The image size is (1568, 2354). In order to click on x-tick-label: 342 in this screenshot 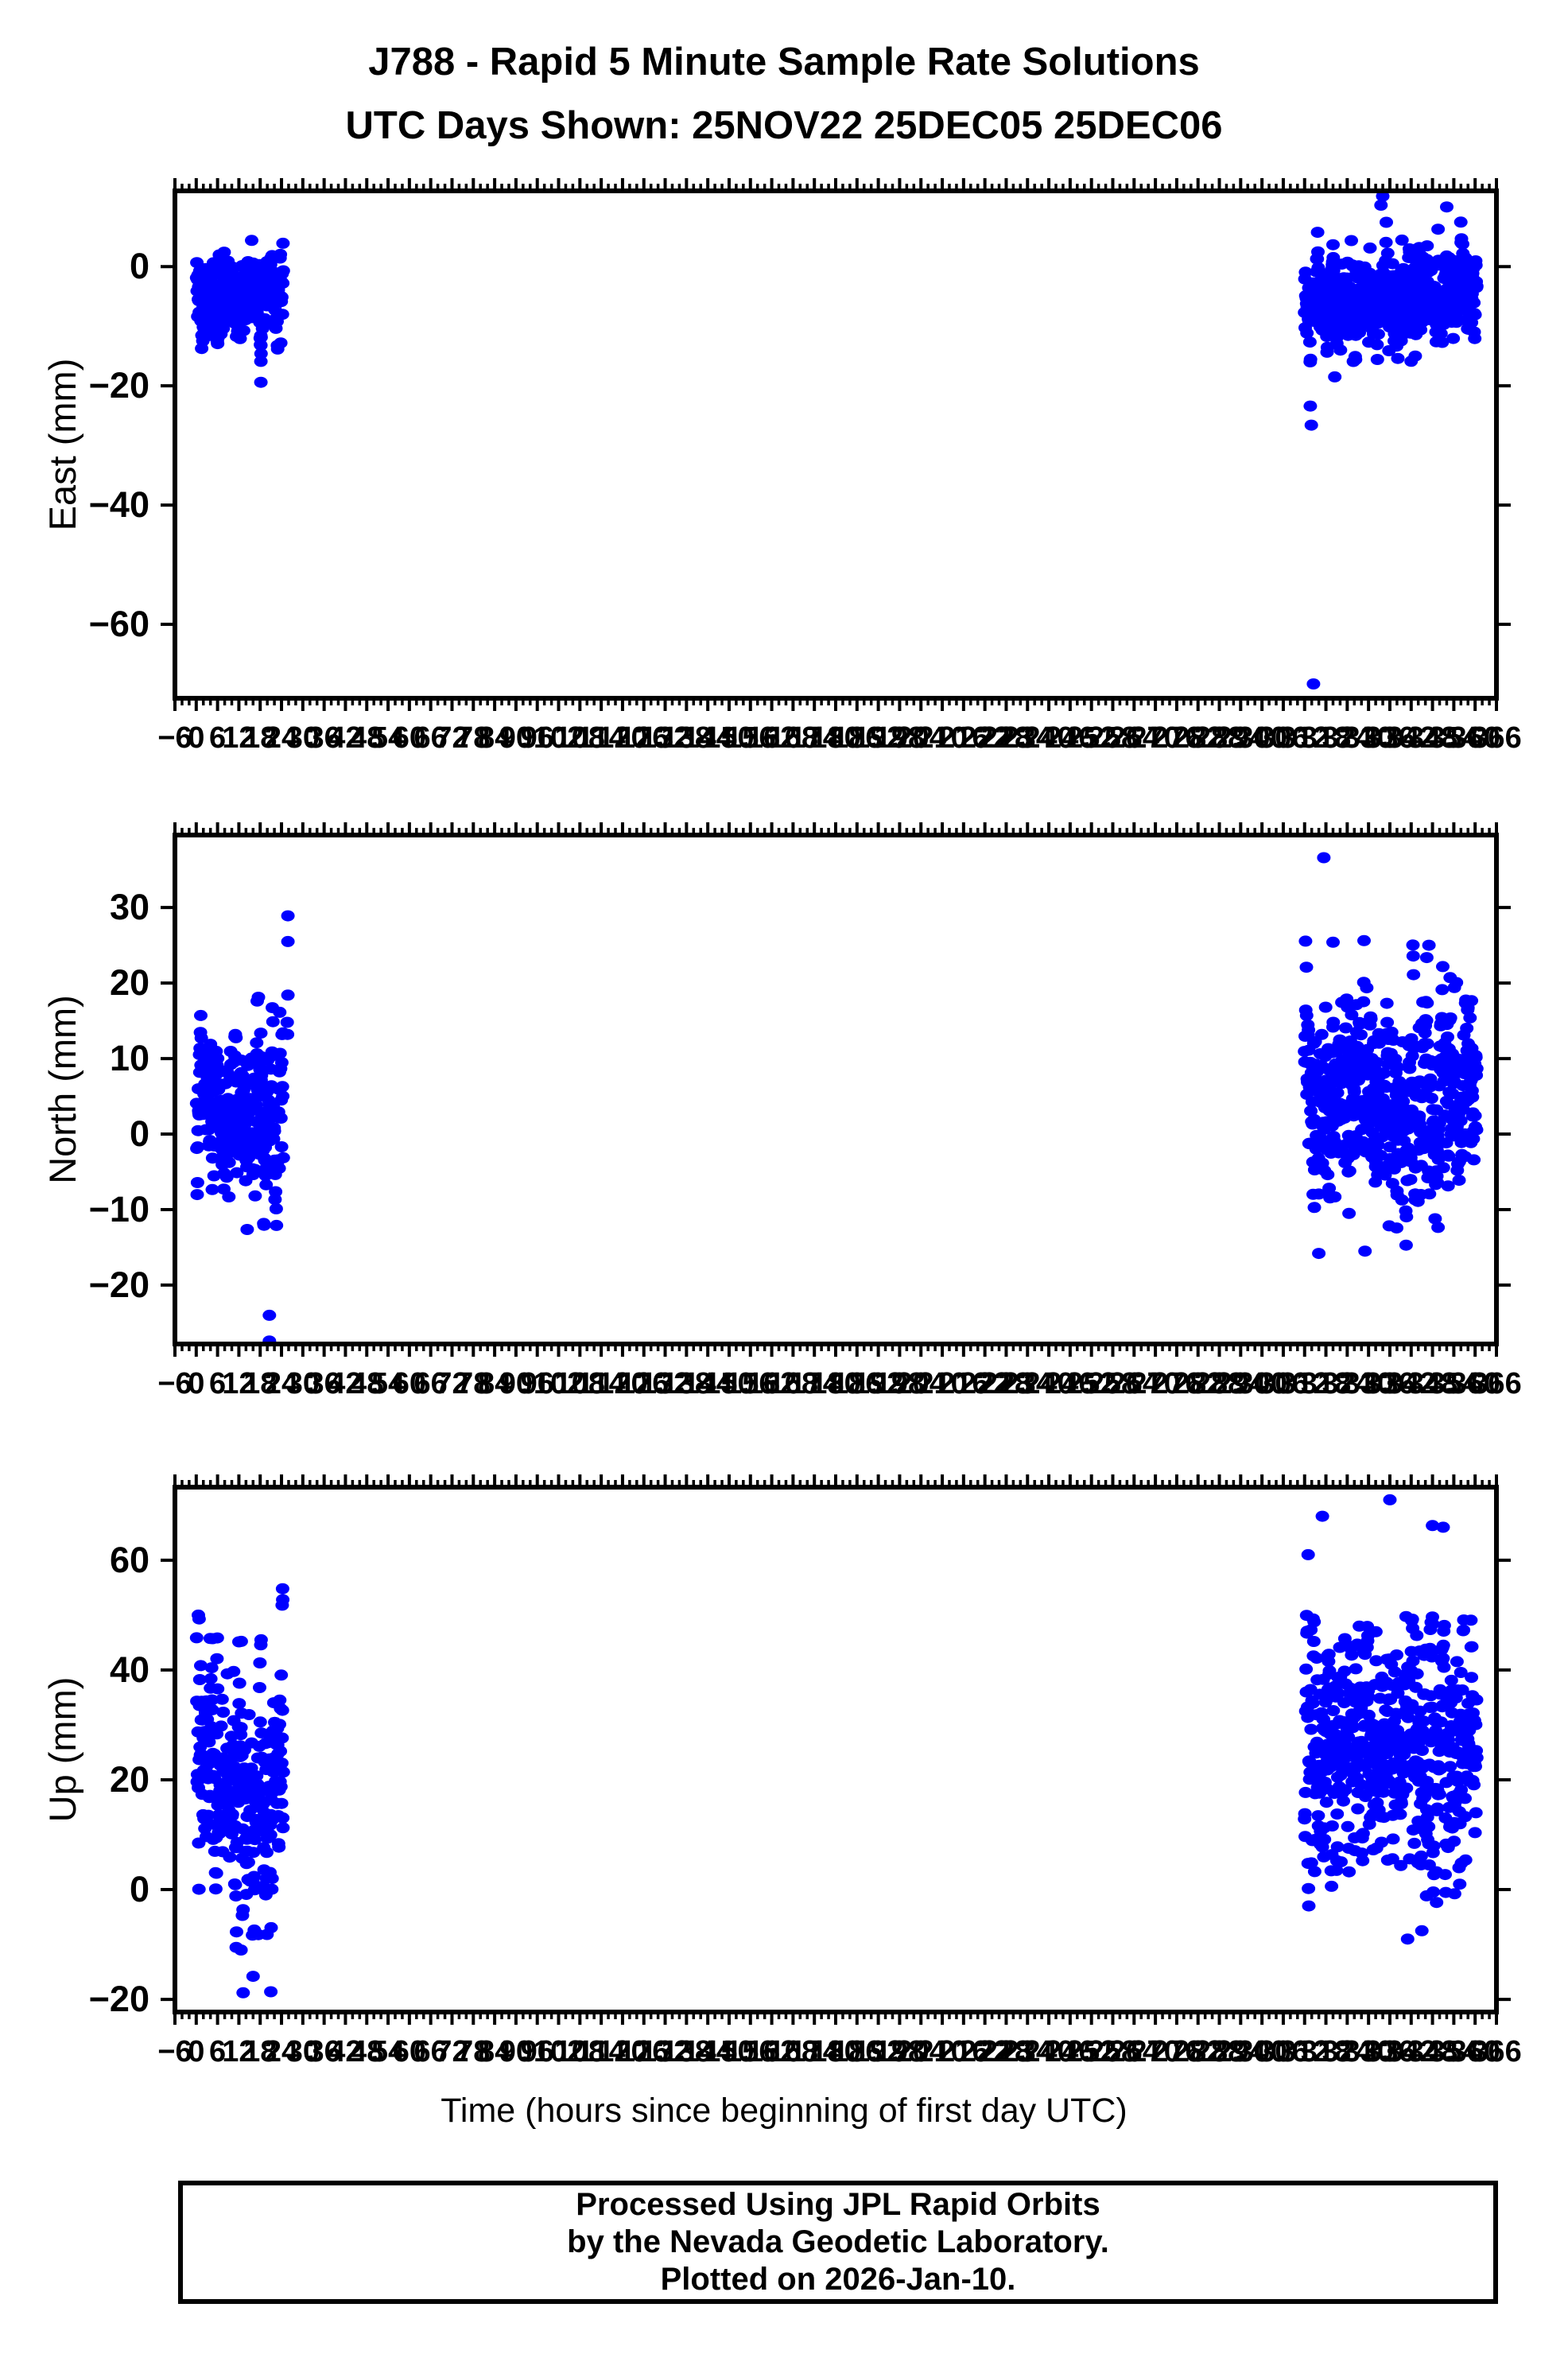, I will do `click(1411, 738)`.